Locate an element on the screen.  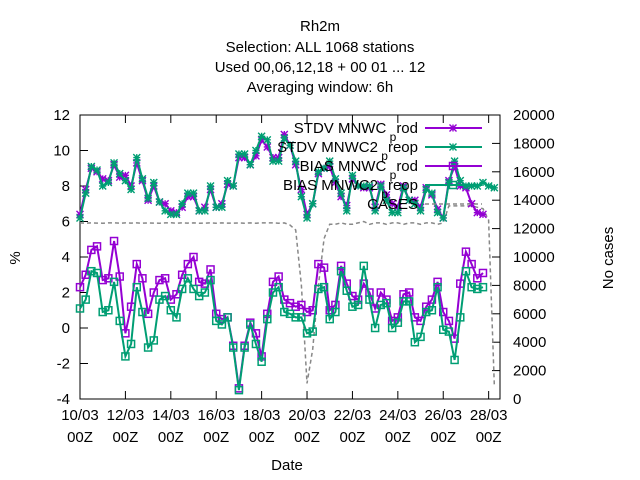
y-tick-label: 6 is located at coordinates (66, 222).